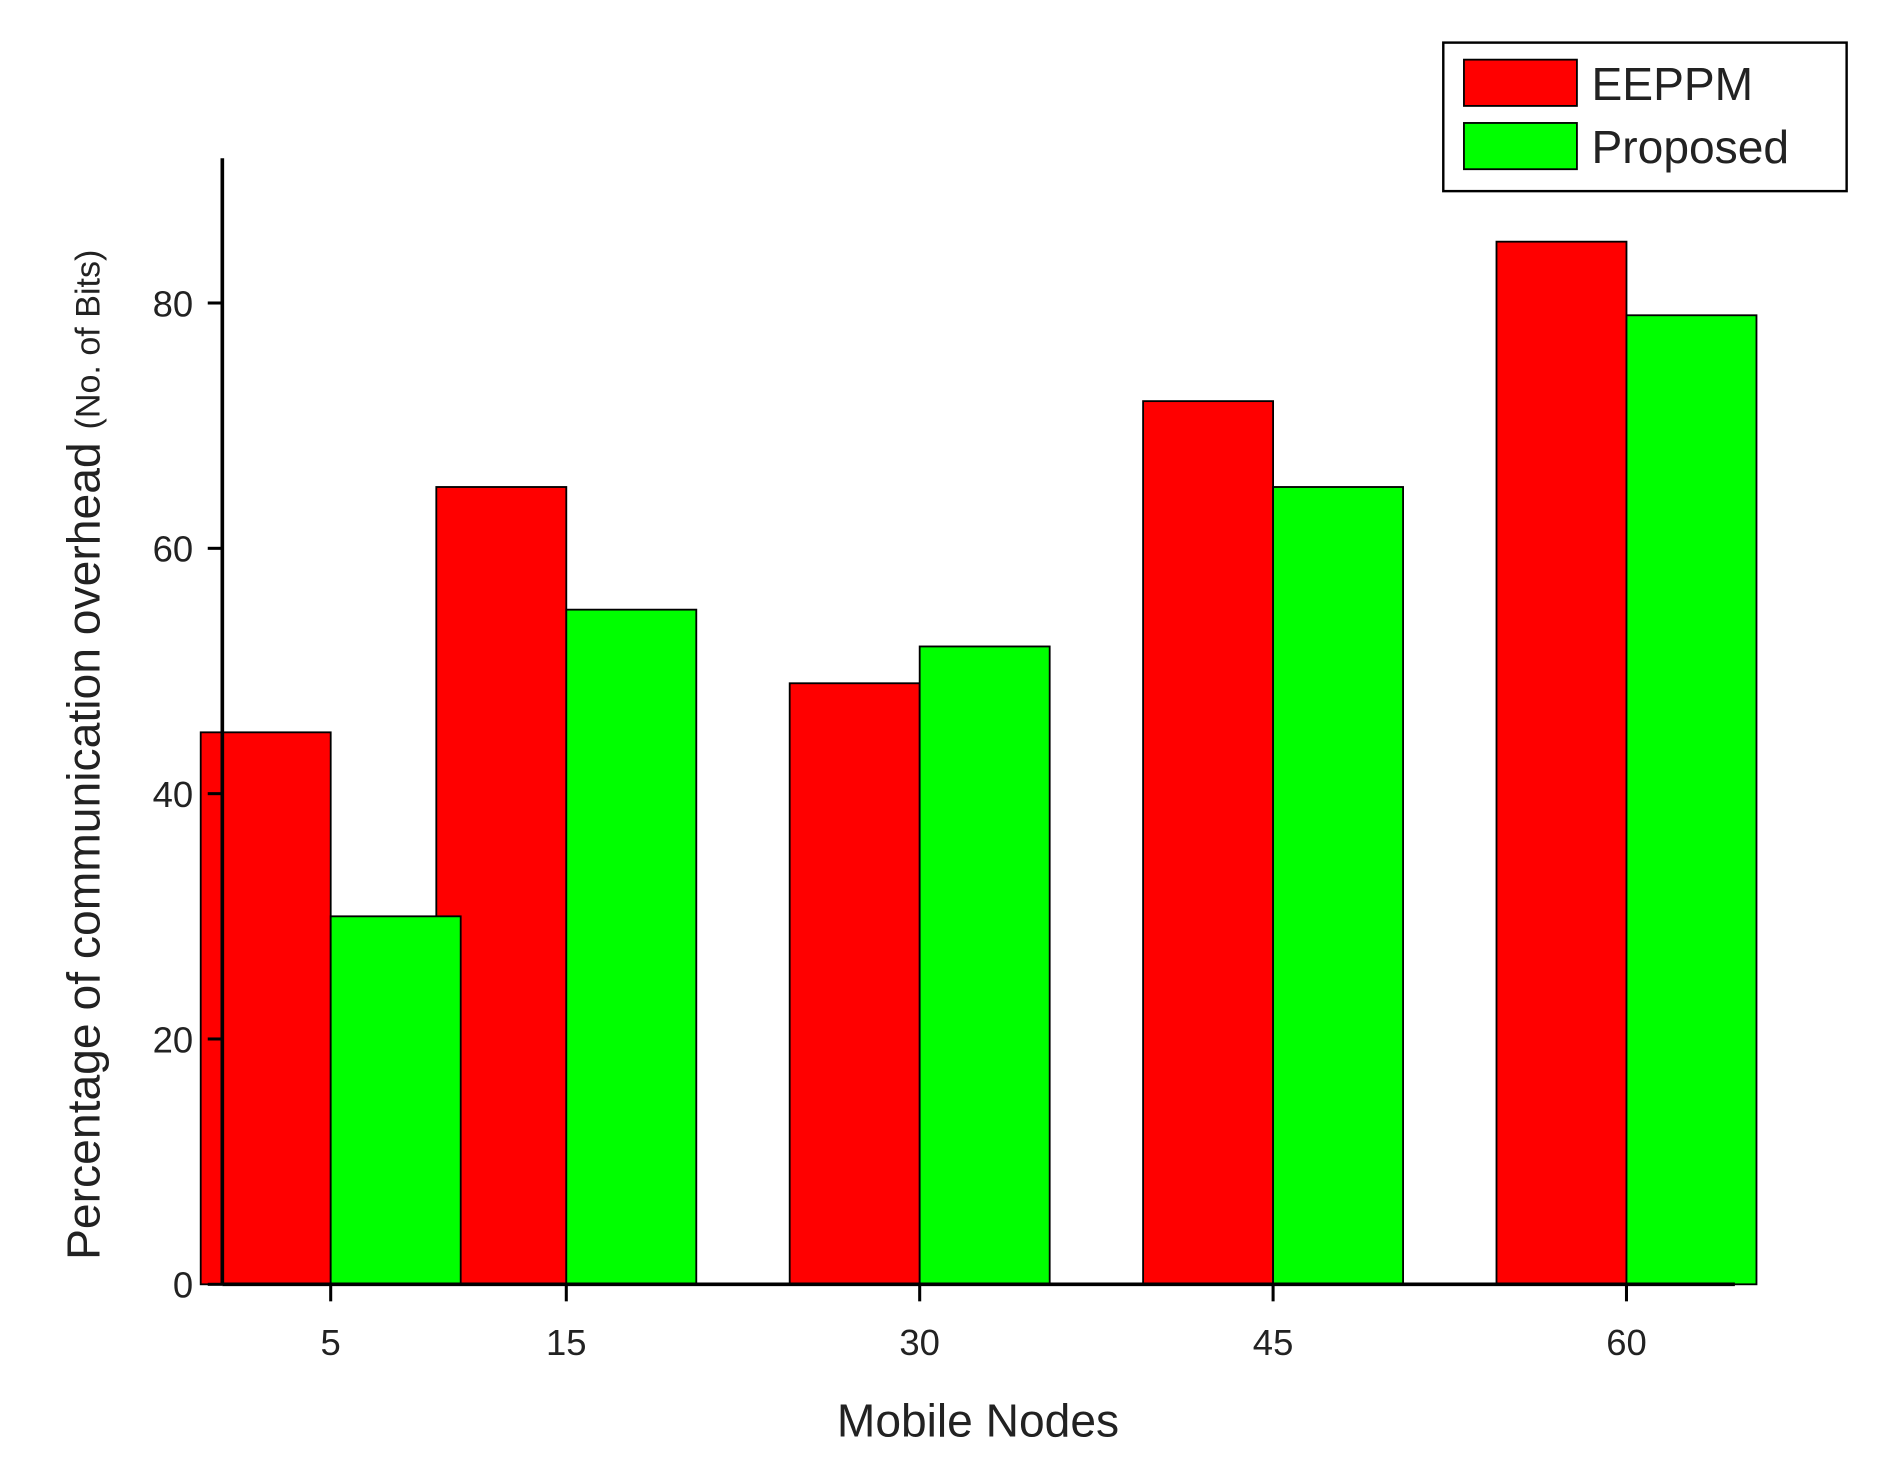 The width and height of the screenshot is (1877, 1473). I want to click on y-axis-label-unit: (No. of Bits), so click(89, 340).